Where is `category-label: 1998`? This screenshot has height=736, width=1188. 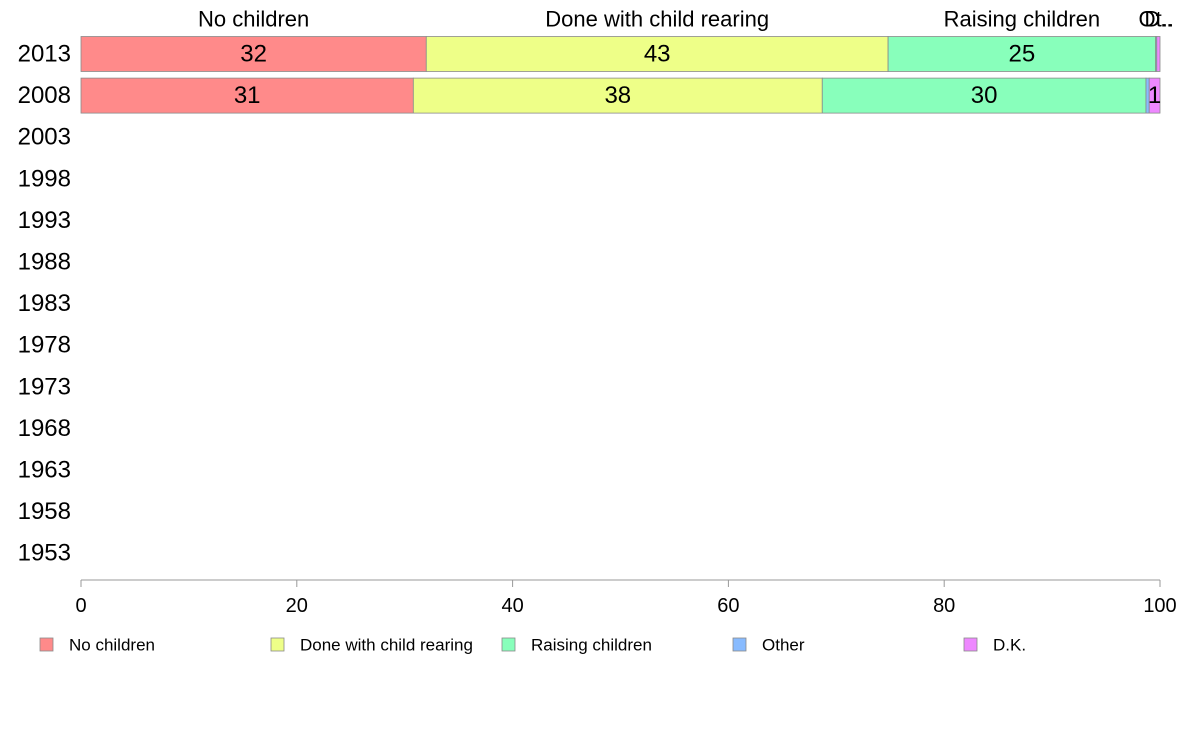 category-label: 1998 is located at coordinates (44, 178).